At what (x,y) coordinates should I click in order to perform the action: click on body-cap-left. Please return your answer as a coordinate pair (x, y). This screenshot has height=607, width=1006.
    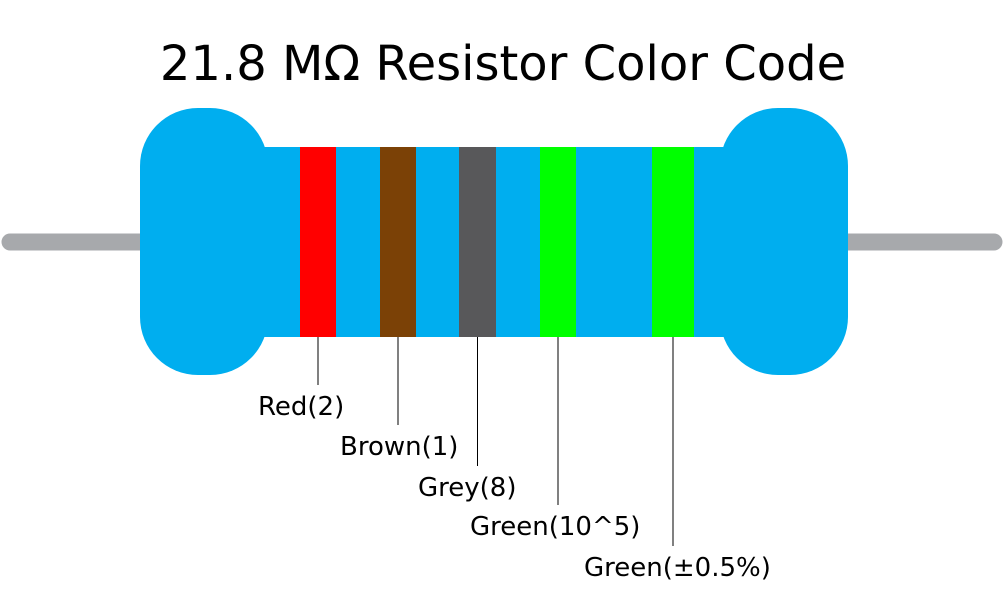
    Looking at the image, I should click on (204, 241).